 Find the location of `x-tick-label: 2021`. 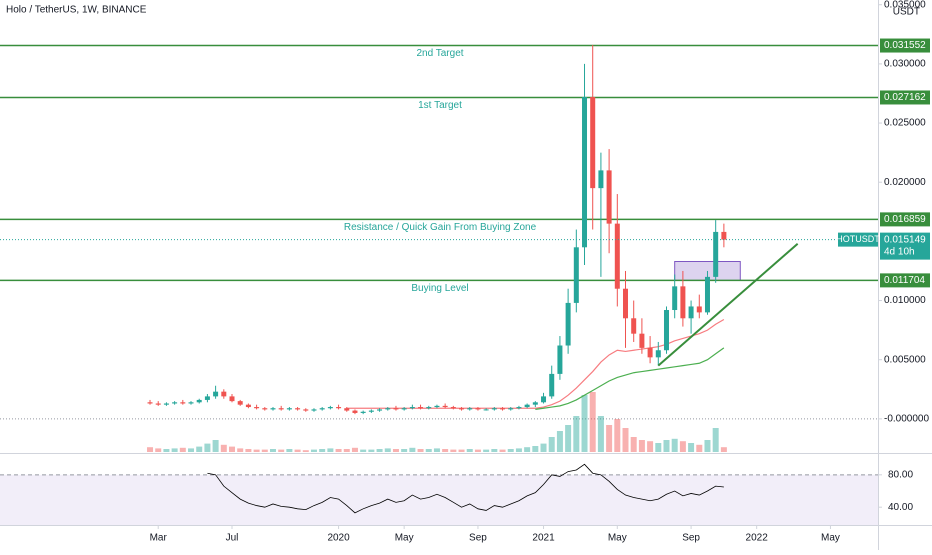

x-tick-label: 2021 is located at coordinates (543, 538).